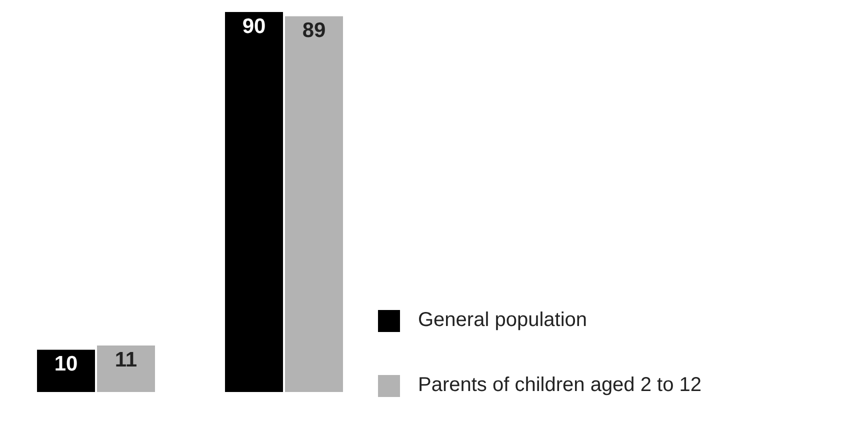 Image resolution: width=862 pixels, height=421 pixels. I want to click on legend-label: General population, so click(503, 320).